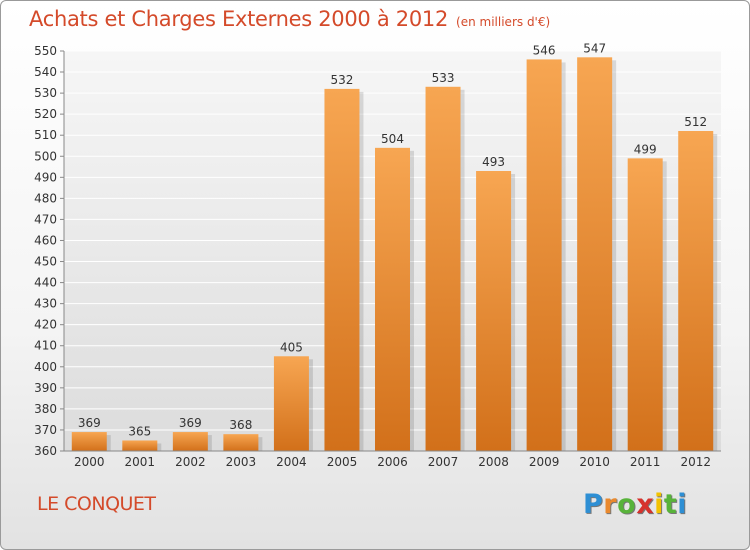 The width and height of the screenshot is (750, 550). I want to click on x-tick-label: 2000, so click(89, 462).